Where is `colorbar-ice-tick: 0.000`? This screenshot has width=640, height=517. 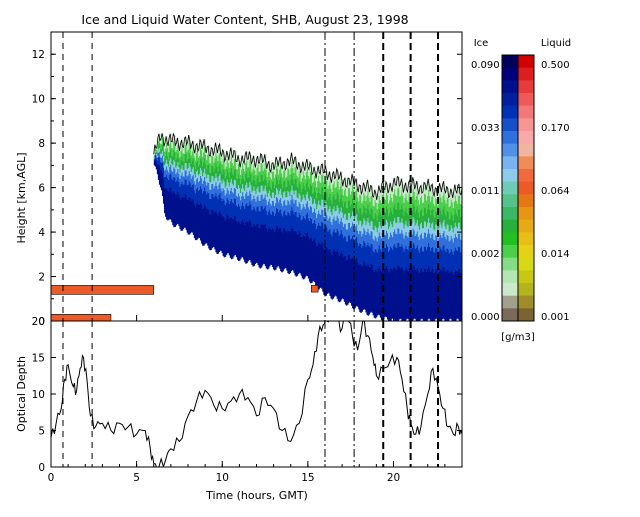
colorbar-ice-tick: 0.000 is located at coordinates (485, 317).